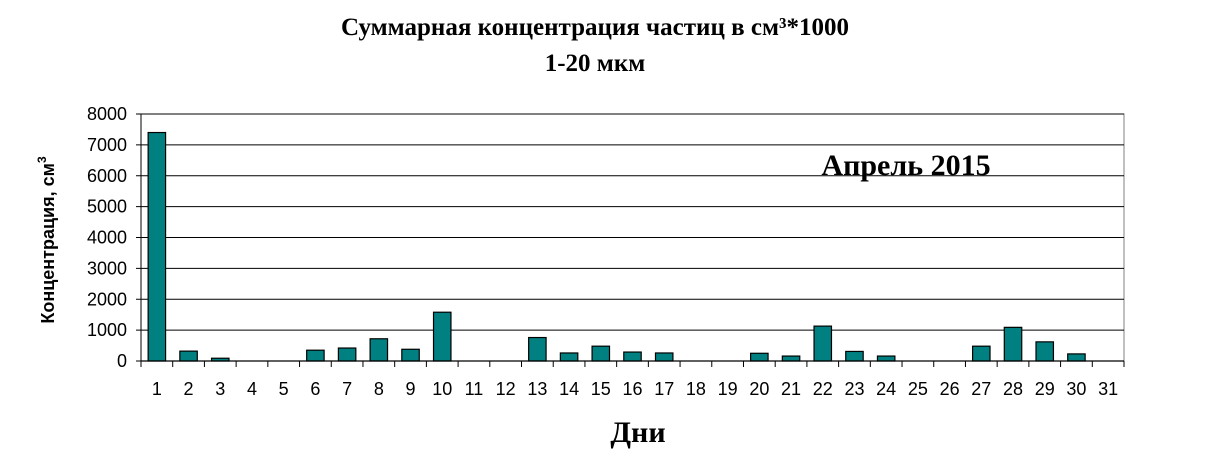 This screenshot has width=1208, height=473. Describe the element at coordinates (107, 238) in the screenshot. I see `y-tick-label: 4000` at that location.